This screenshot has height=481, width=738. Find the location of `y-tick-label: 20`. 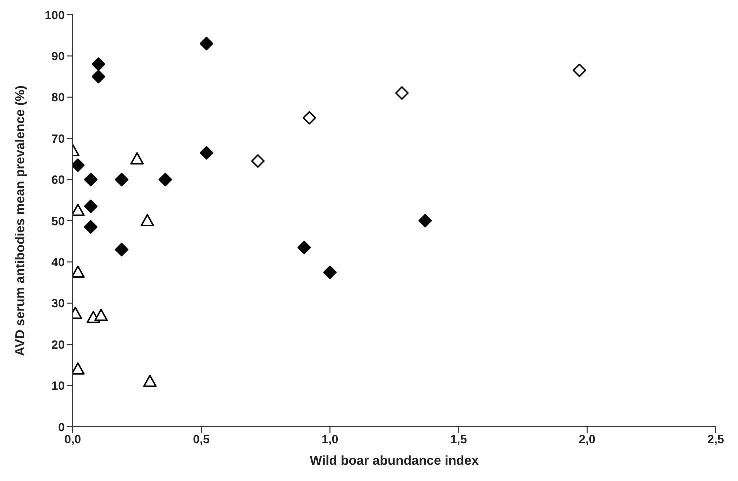

y-tick-label: 20 is located at coordinates (59, 345).